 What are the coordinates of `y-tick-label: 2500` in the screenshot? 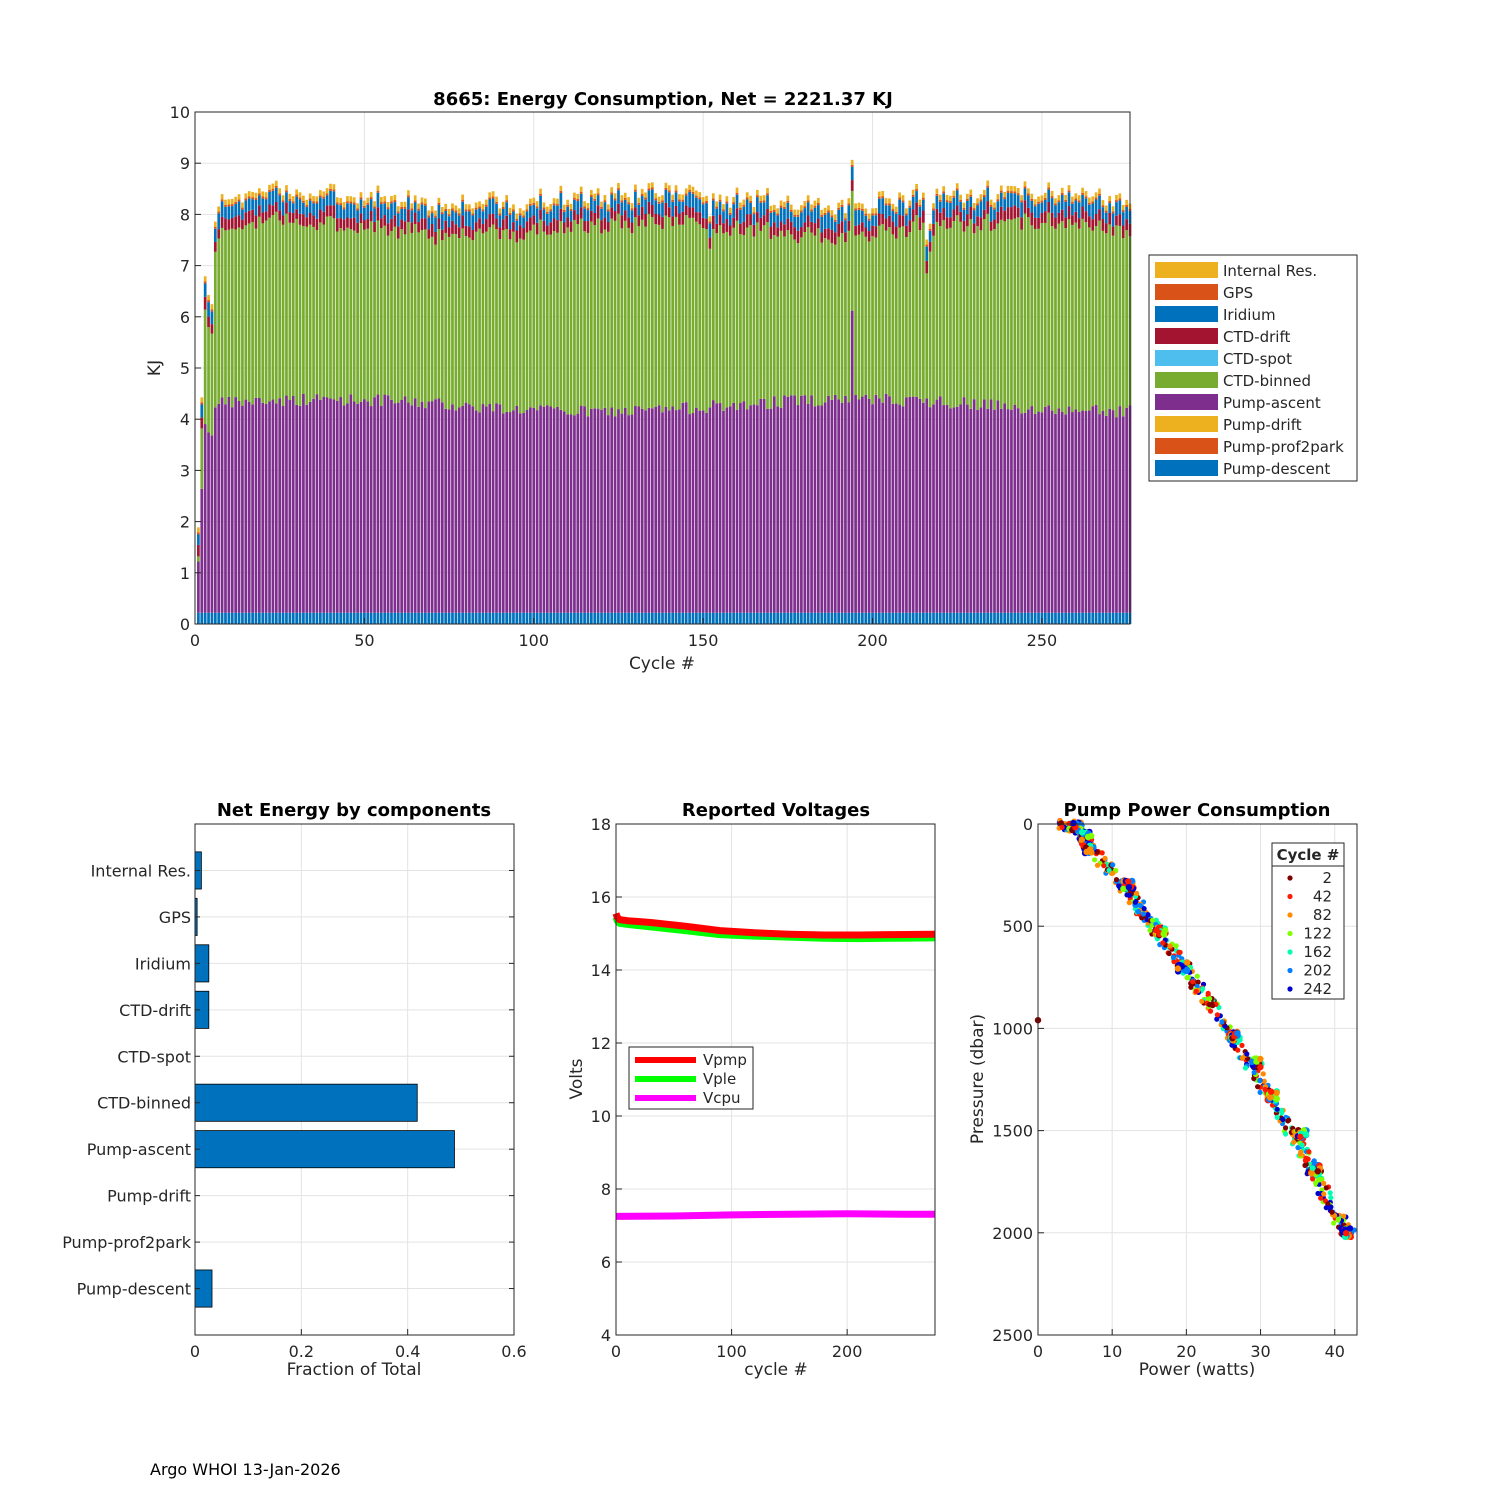 It's located at (1012, 1335).